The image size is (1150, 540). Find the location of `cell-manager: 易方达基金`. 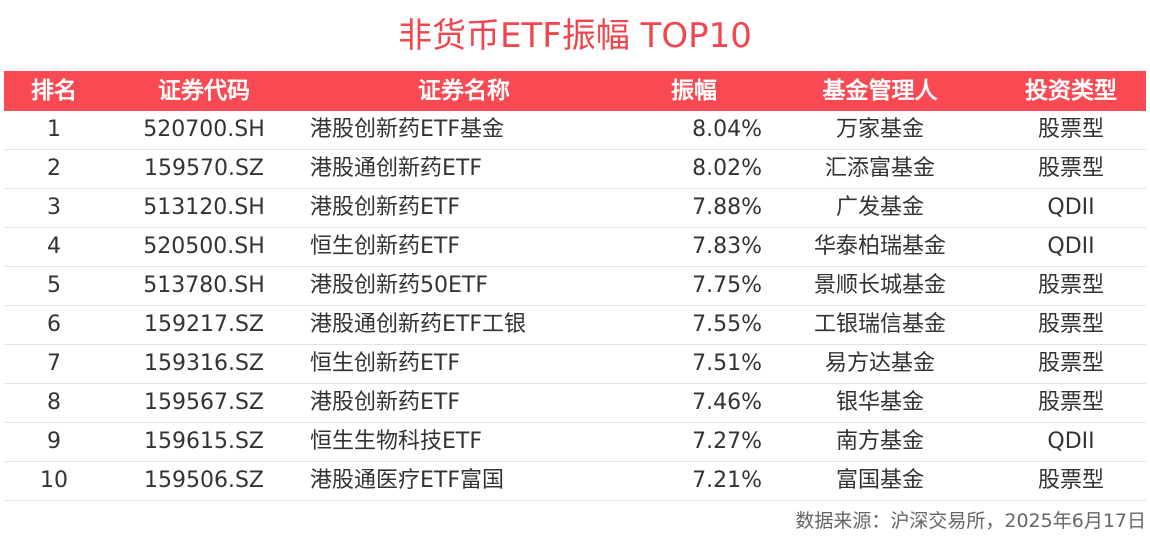

cell-manager: 易方达基金 is located at coordinates (880, 364).